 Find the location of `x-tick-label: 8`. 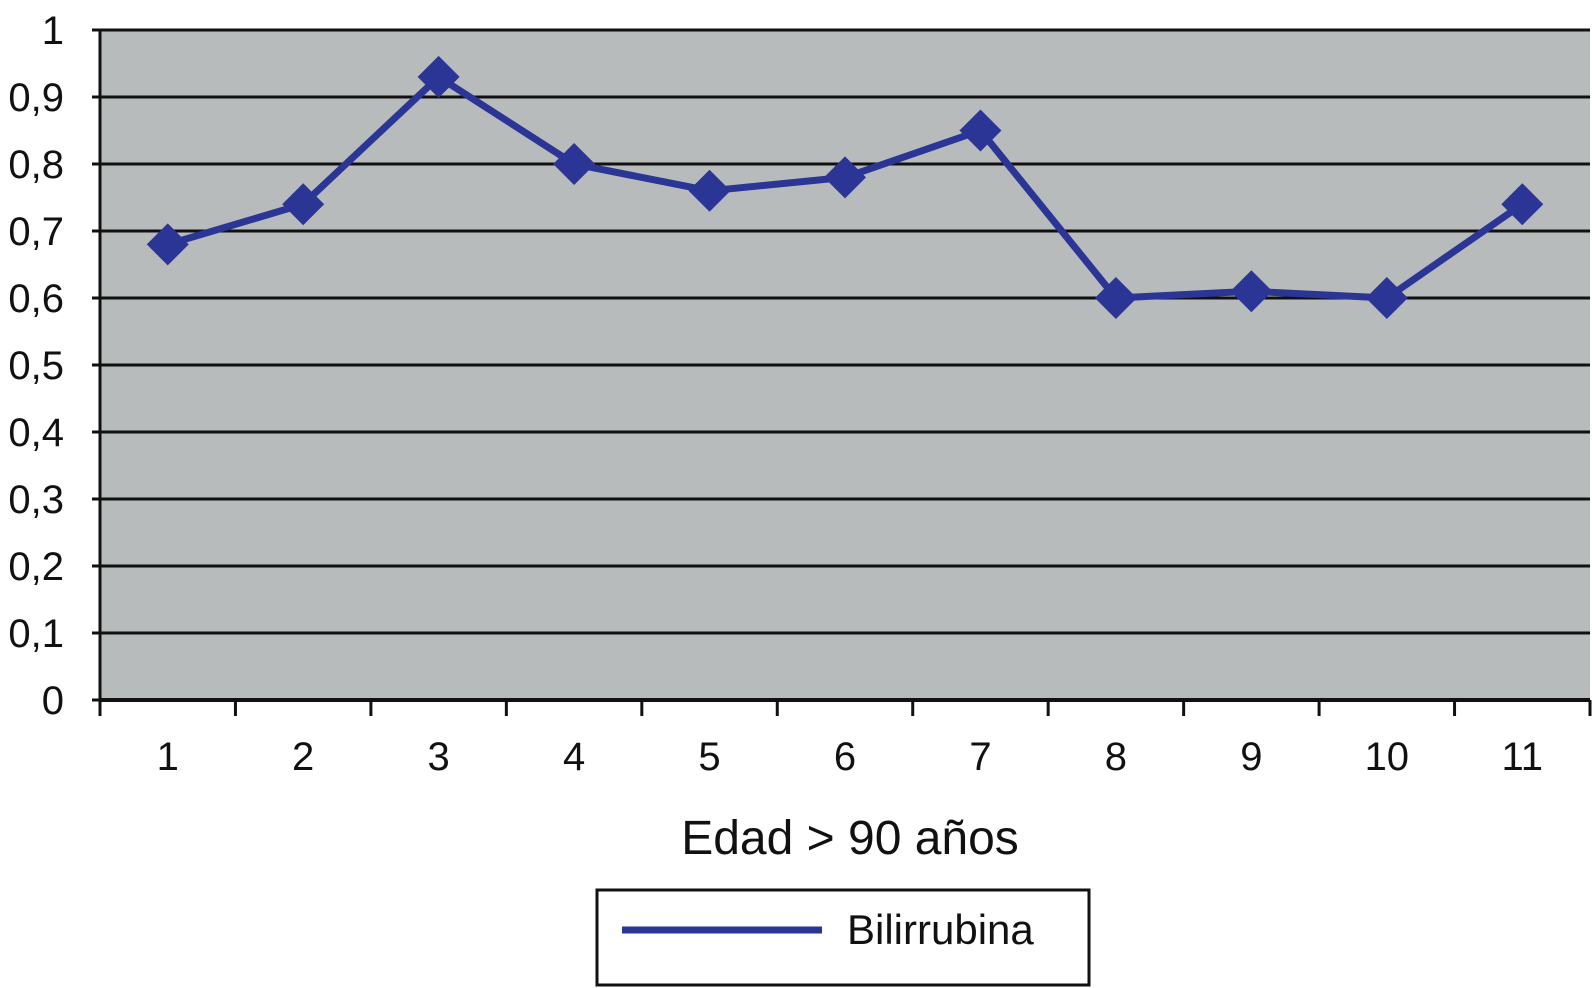

x-tick-label: 8 is located at coordinates (1116, 757).